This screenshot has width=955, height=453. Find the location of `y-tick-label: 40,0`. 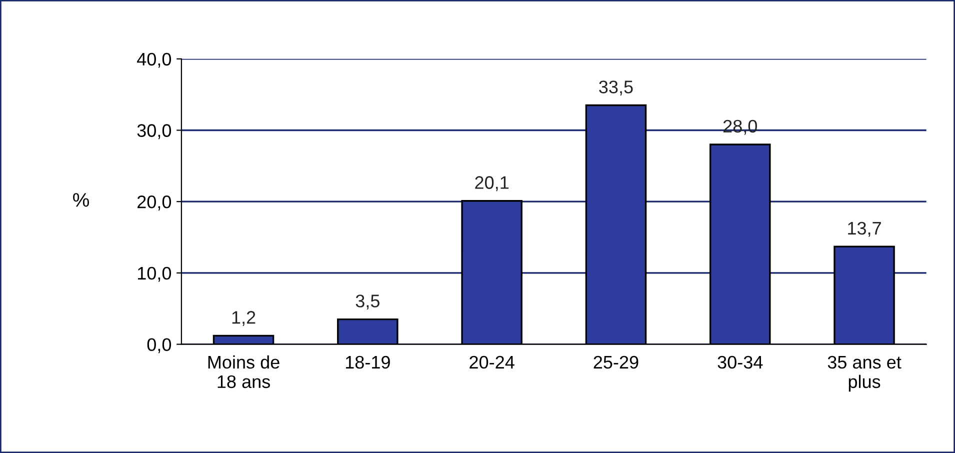

y-tick-label: 40,0 is located at coordinates (154, 60).